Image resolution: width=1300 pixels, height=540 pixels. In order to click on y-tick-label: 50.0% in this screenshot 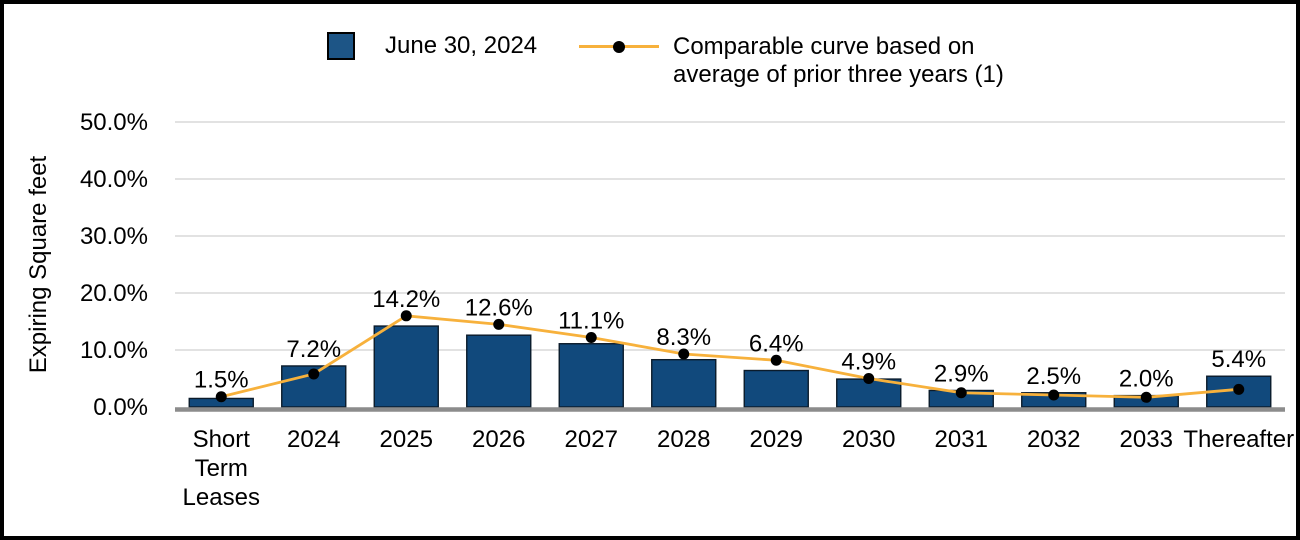, I will do `click(114, 122)`.